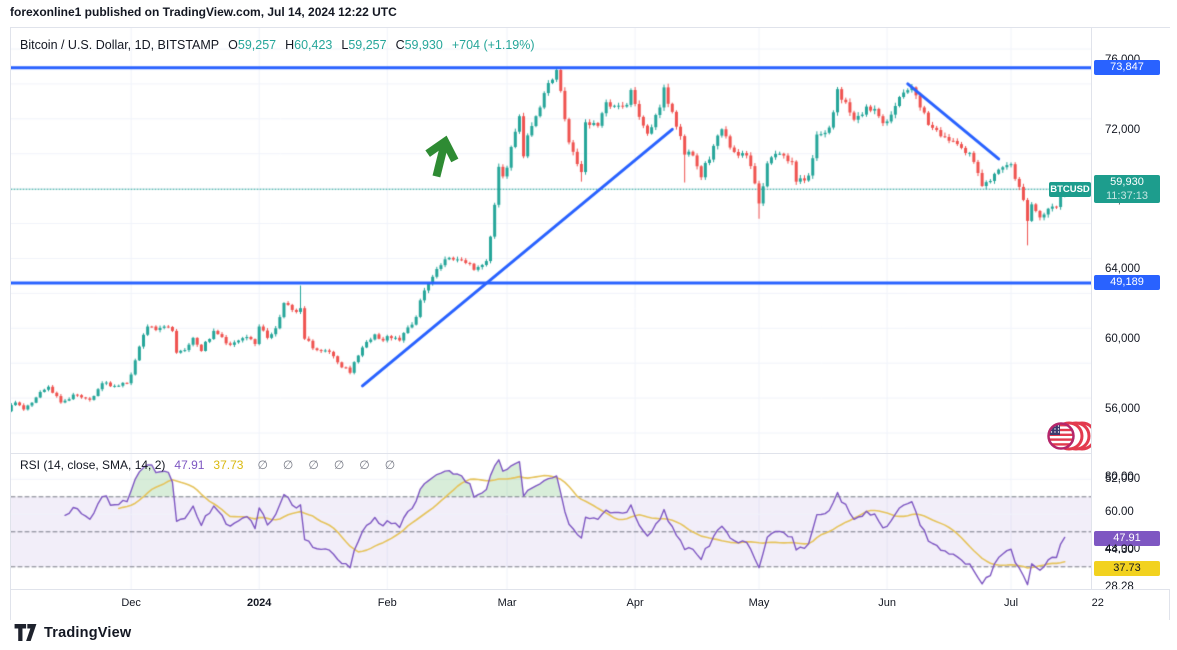  Describe the element at coordinates (1072, 436) in the screenshot. I see `us-flag-stickers-icon` at that location.